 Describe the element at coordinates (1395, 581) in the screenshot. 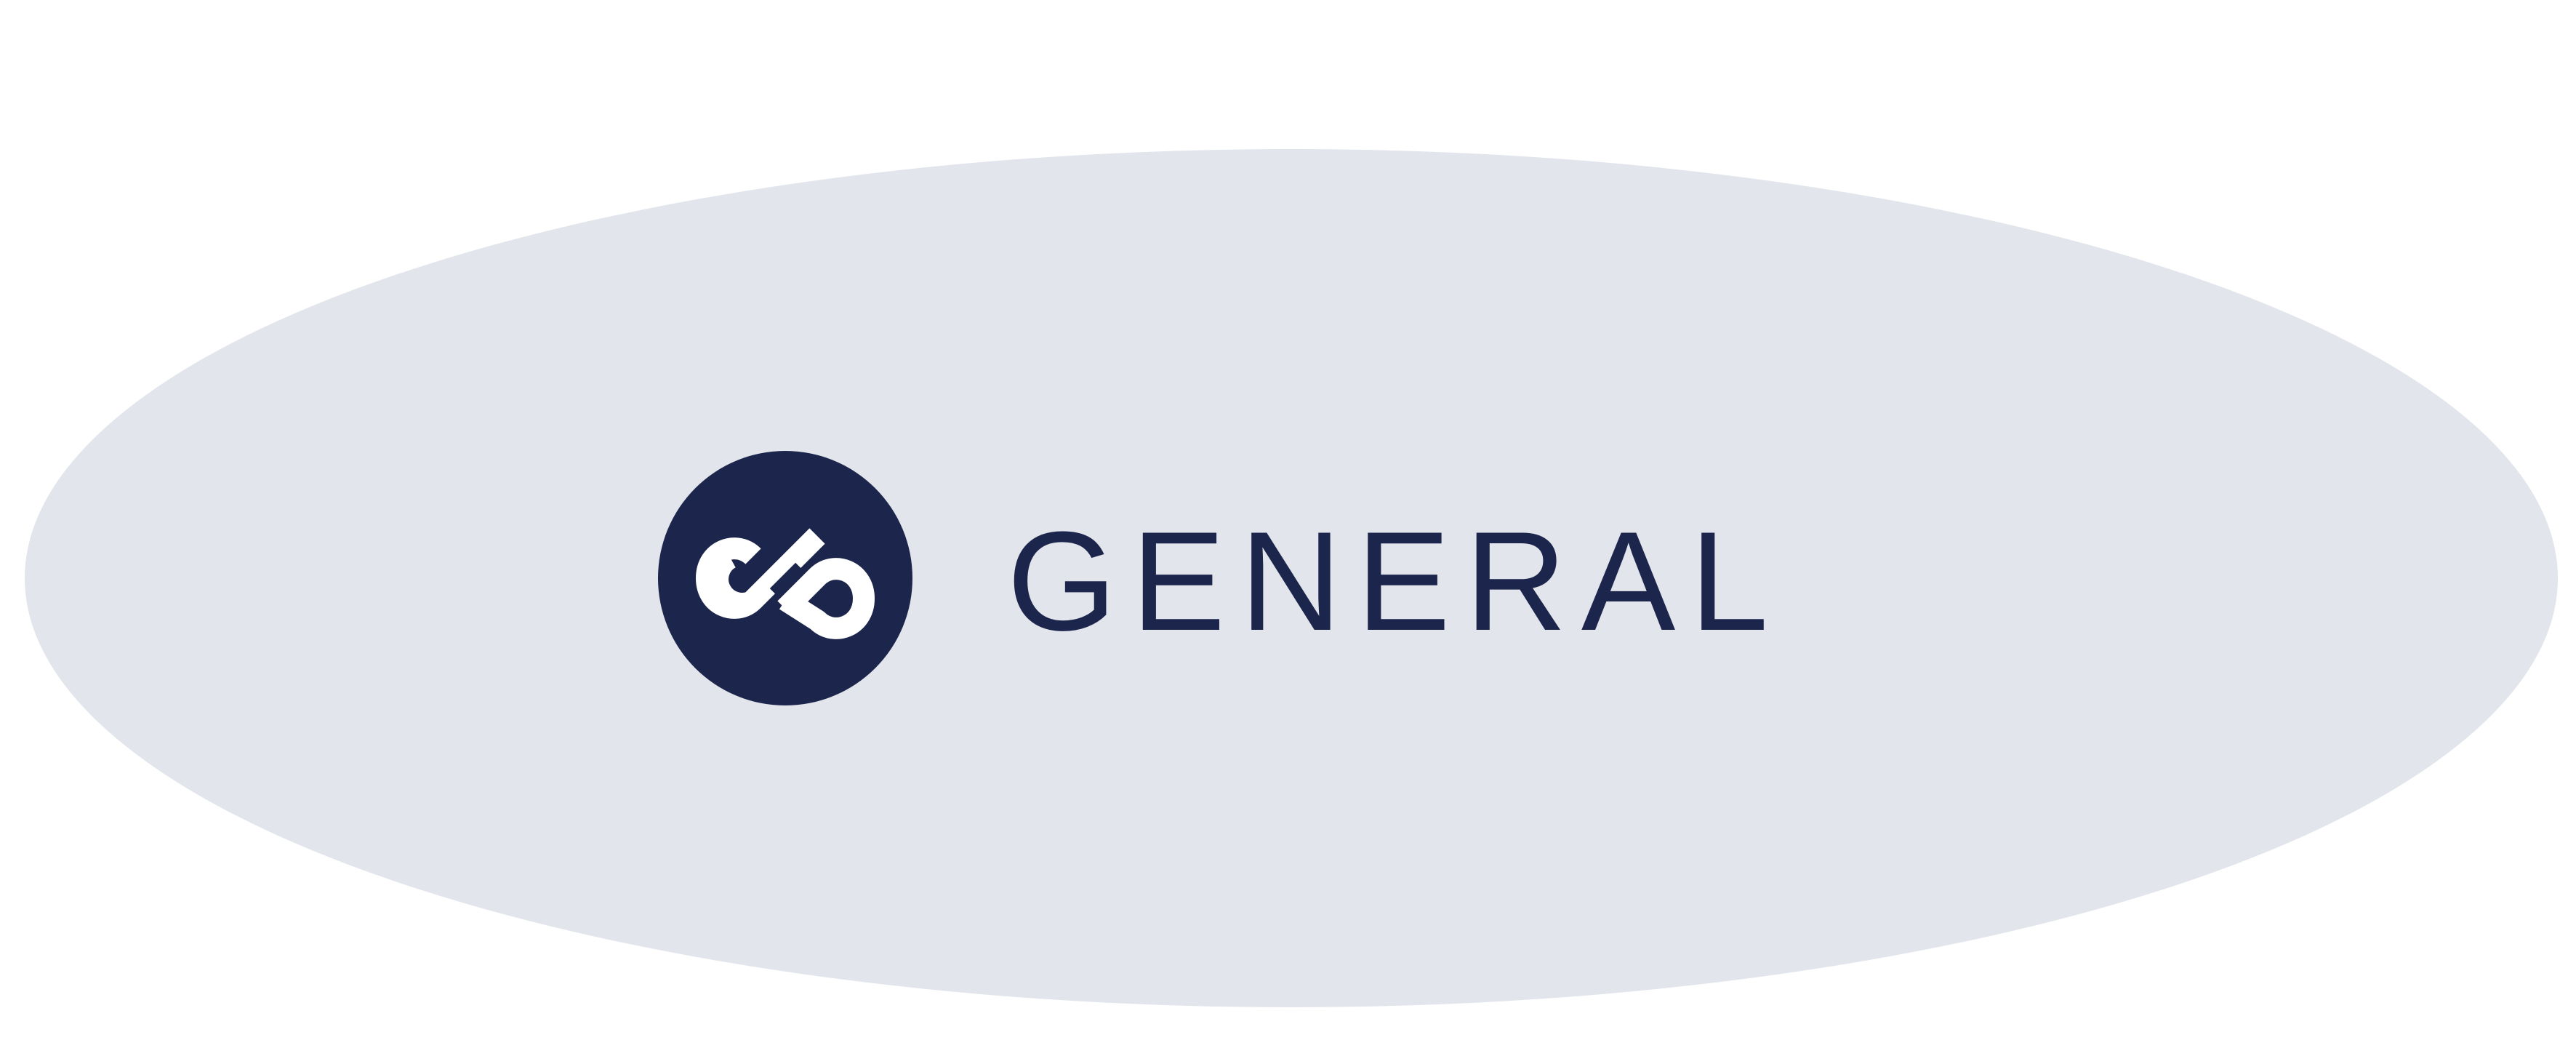

I see `brand-name: GENERAL` at that location.